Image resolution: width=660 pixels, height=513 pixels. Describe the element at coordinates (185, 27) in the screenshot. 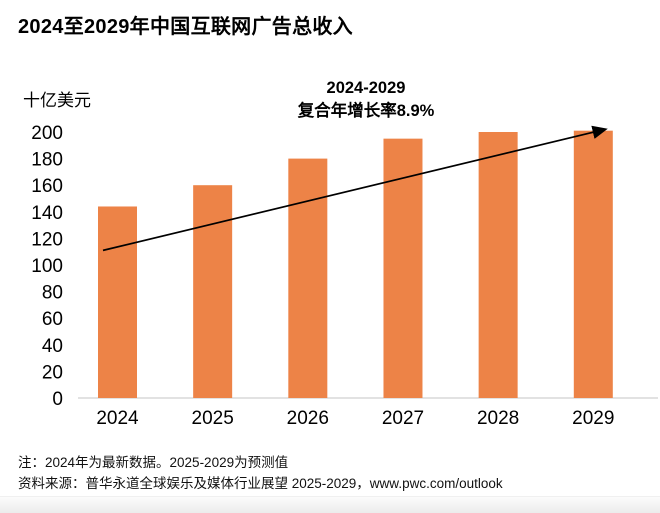

I see `page-title: 2024至2029年中国互联网广告总收入` at that location.